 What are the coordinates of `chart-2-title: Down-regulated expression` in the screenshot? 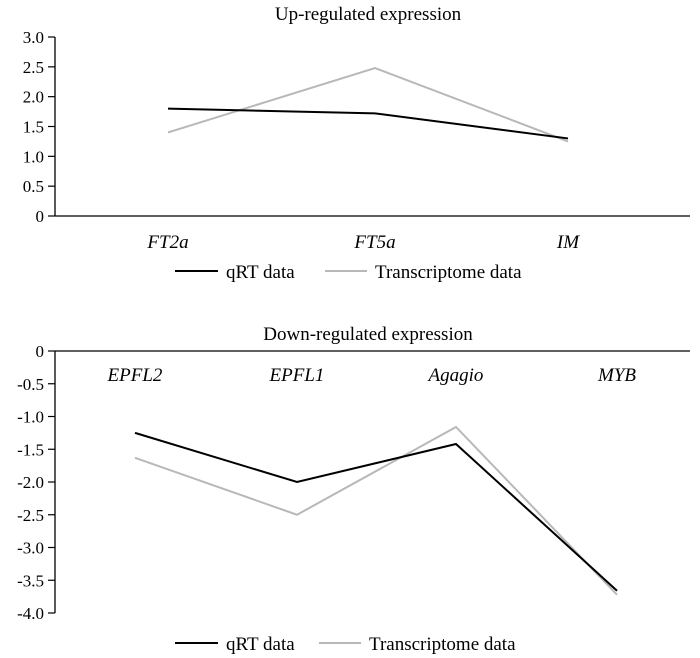 It's located at (368, 334).